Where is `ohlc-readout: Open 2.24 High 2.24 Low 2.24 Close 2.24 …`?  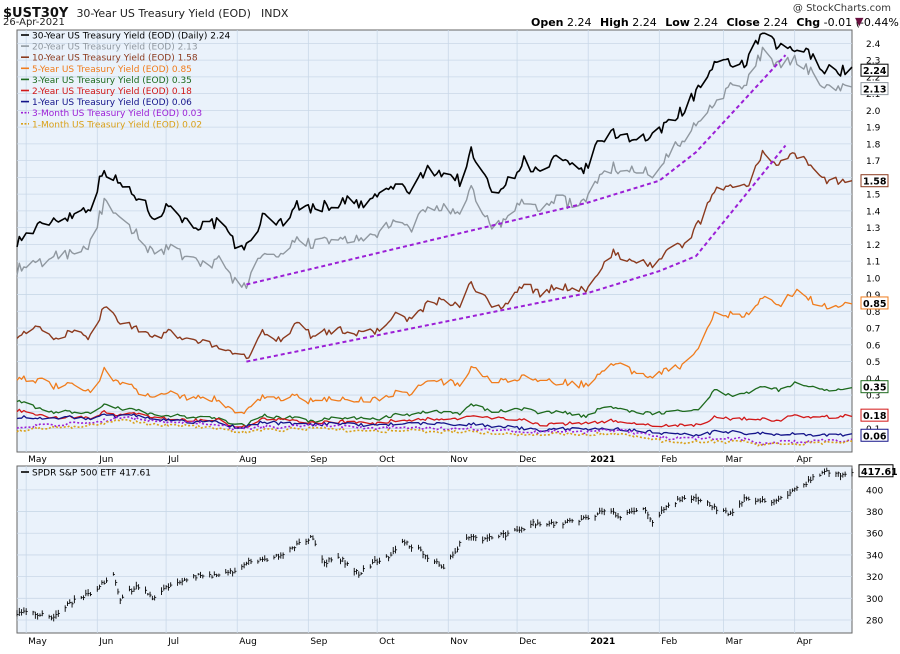
ohlc-readout: Open 2.24 High 2.24 Low 2.24 Close 2.24 … is located at coordinates (715, 22).